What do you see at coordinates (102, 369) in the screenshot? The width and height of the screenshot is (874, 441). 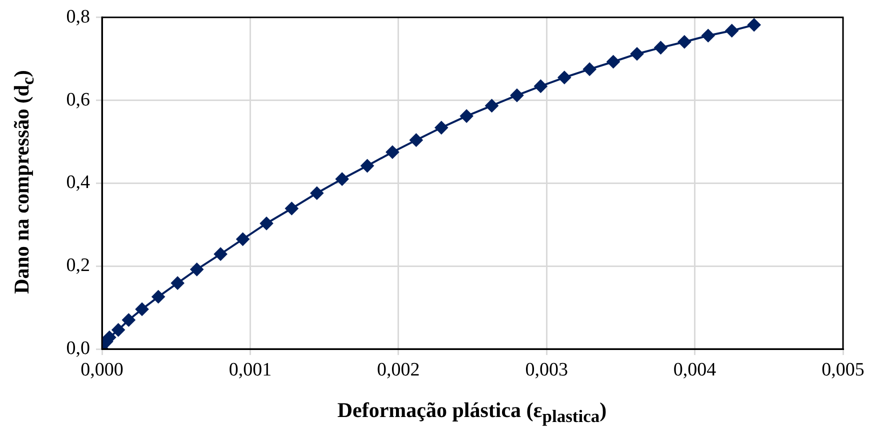 I see `x-tick-label: 0,000` at bounding box center [102, 369].